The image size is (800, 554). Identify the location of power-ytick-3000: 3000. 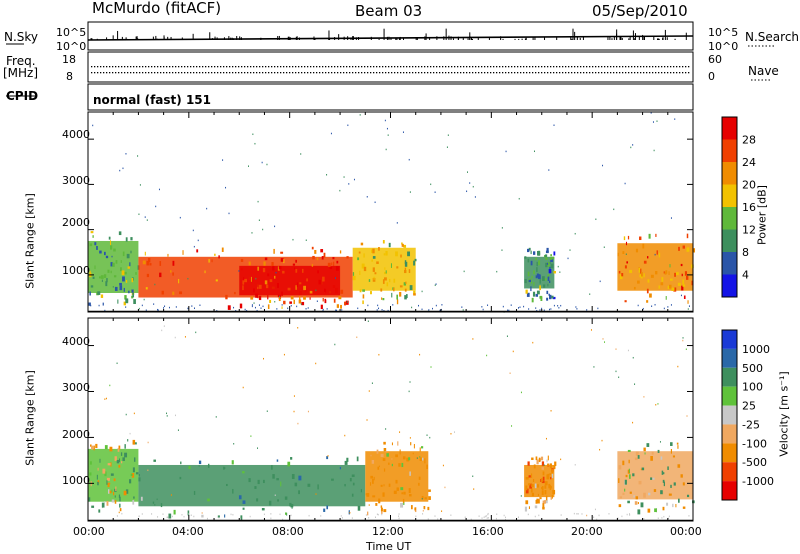
(76, 180).